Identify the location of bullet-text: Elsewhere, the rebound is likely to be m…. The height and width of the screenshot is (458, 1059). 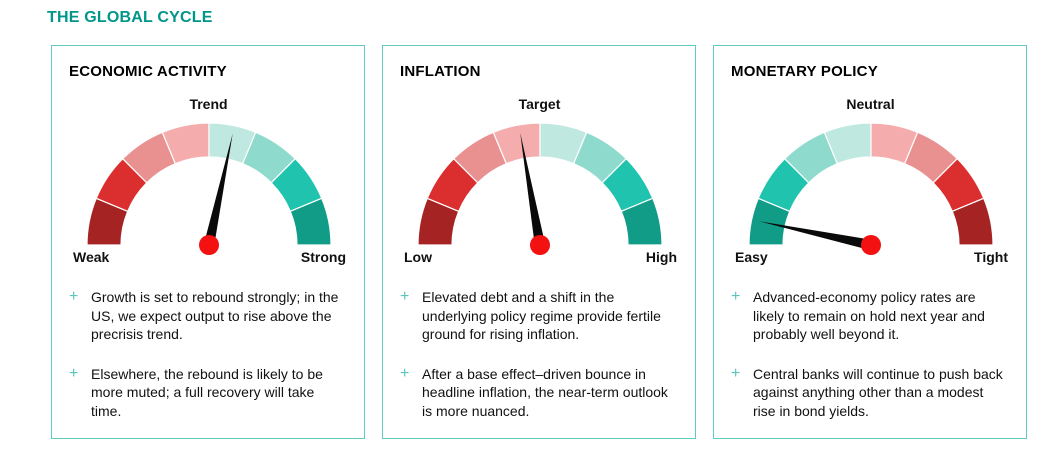
(207, 392).